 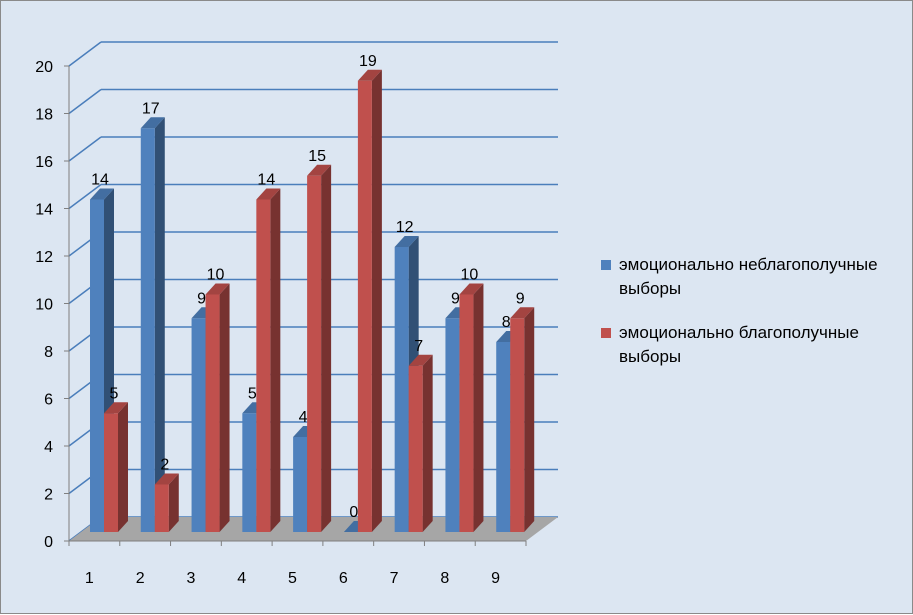 I want to click on x-tick-label-2: 2, so click(x=140, y=578).